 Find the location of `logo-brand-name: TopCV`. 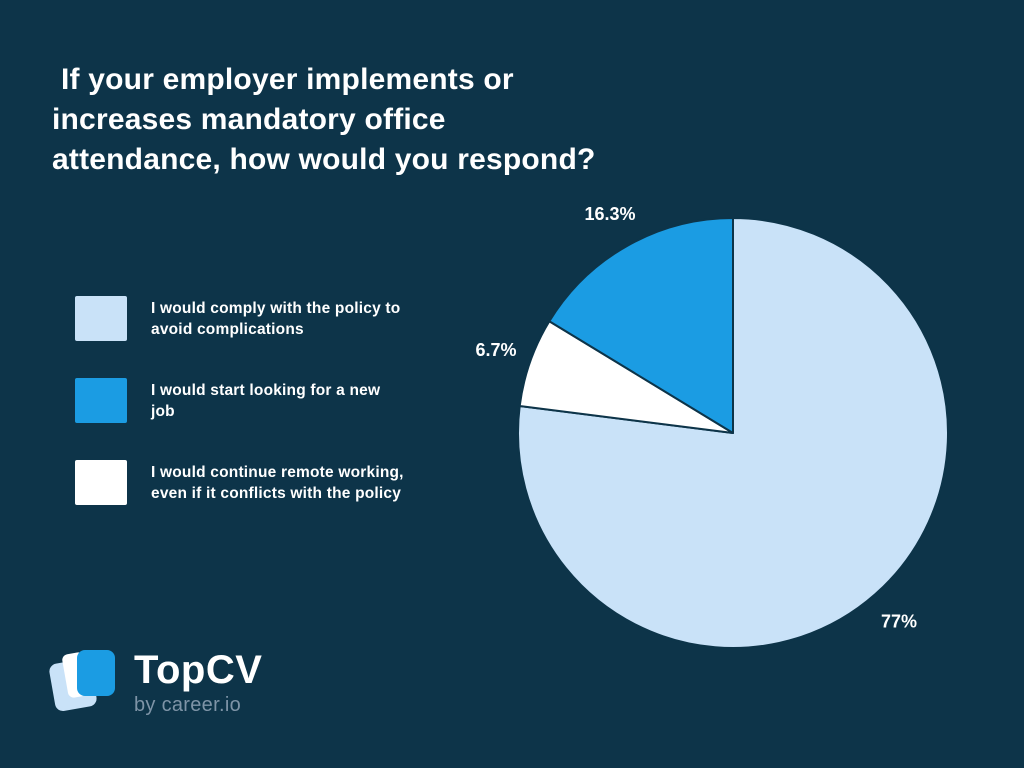

logo-brand-name: TopCV is located at coordinates (198, 670).